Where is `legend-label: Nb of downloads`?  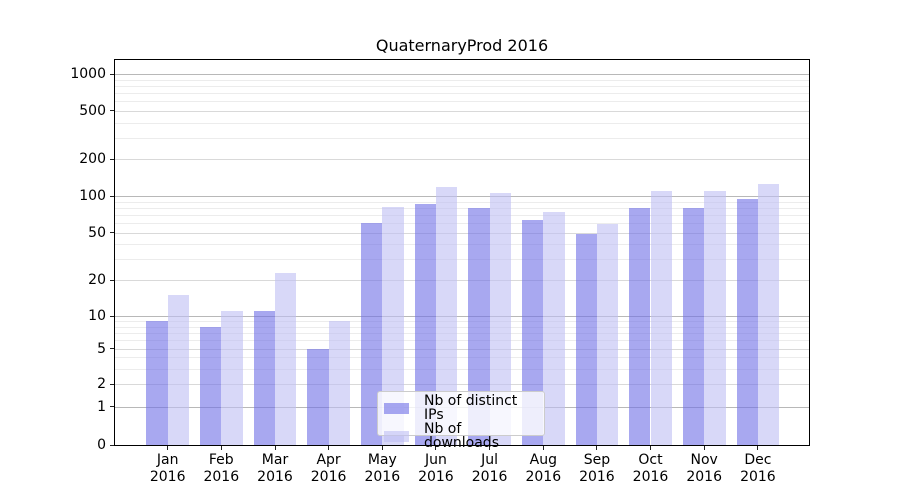
legend-label: Nb of downloads is located at coordinates (461, 436).